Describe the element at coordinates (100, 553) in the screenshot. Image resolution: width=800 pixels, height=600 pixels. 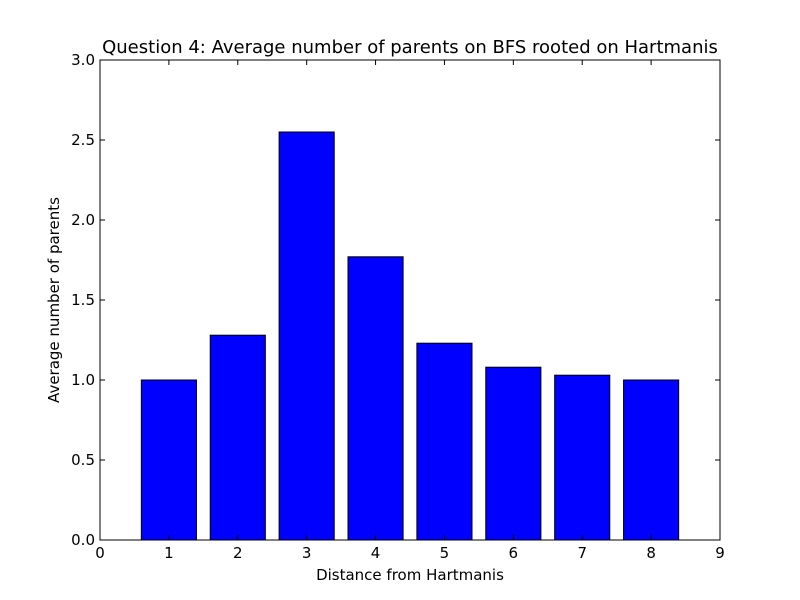
I see `x-tick-label-0: 0` at that location.